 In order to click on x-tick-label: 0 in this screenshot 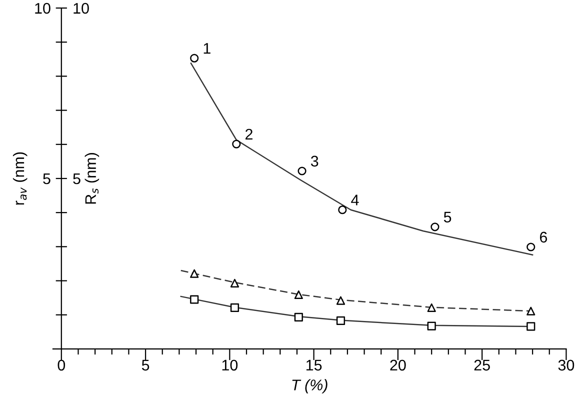, I will do `click(62, 365)`.